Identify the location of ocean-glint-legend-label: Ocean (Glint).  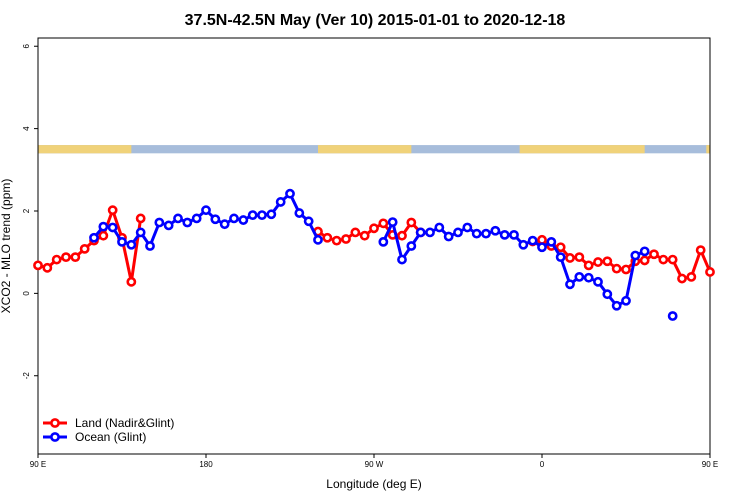
(110, 437).